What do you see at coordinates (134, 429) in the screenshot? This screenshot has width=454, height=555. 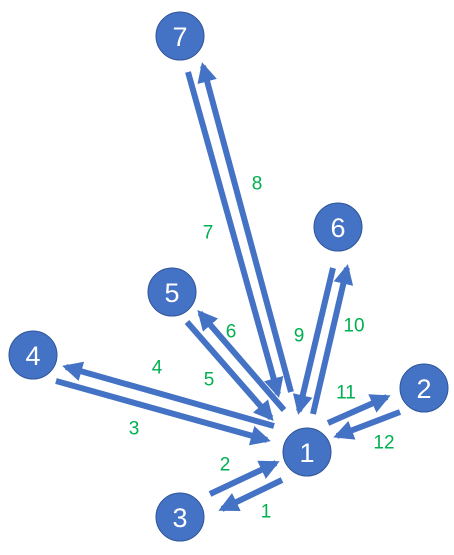 I see `edge-label-3: 3` at bounding box center [134, 429].